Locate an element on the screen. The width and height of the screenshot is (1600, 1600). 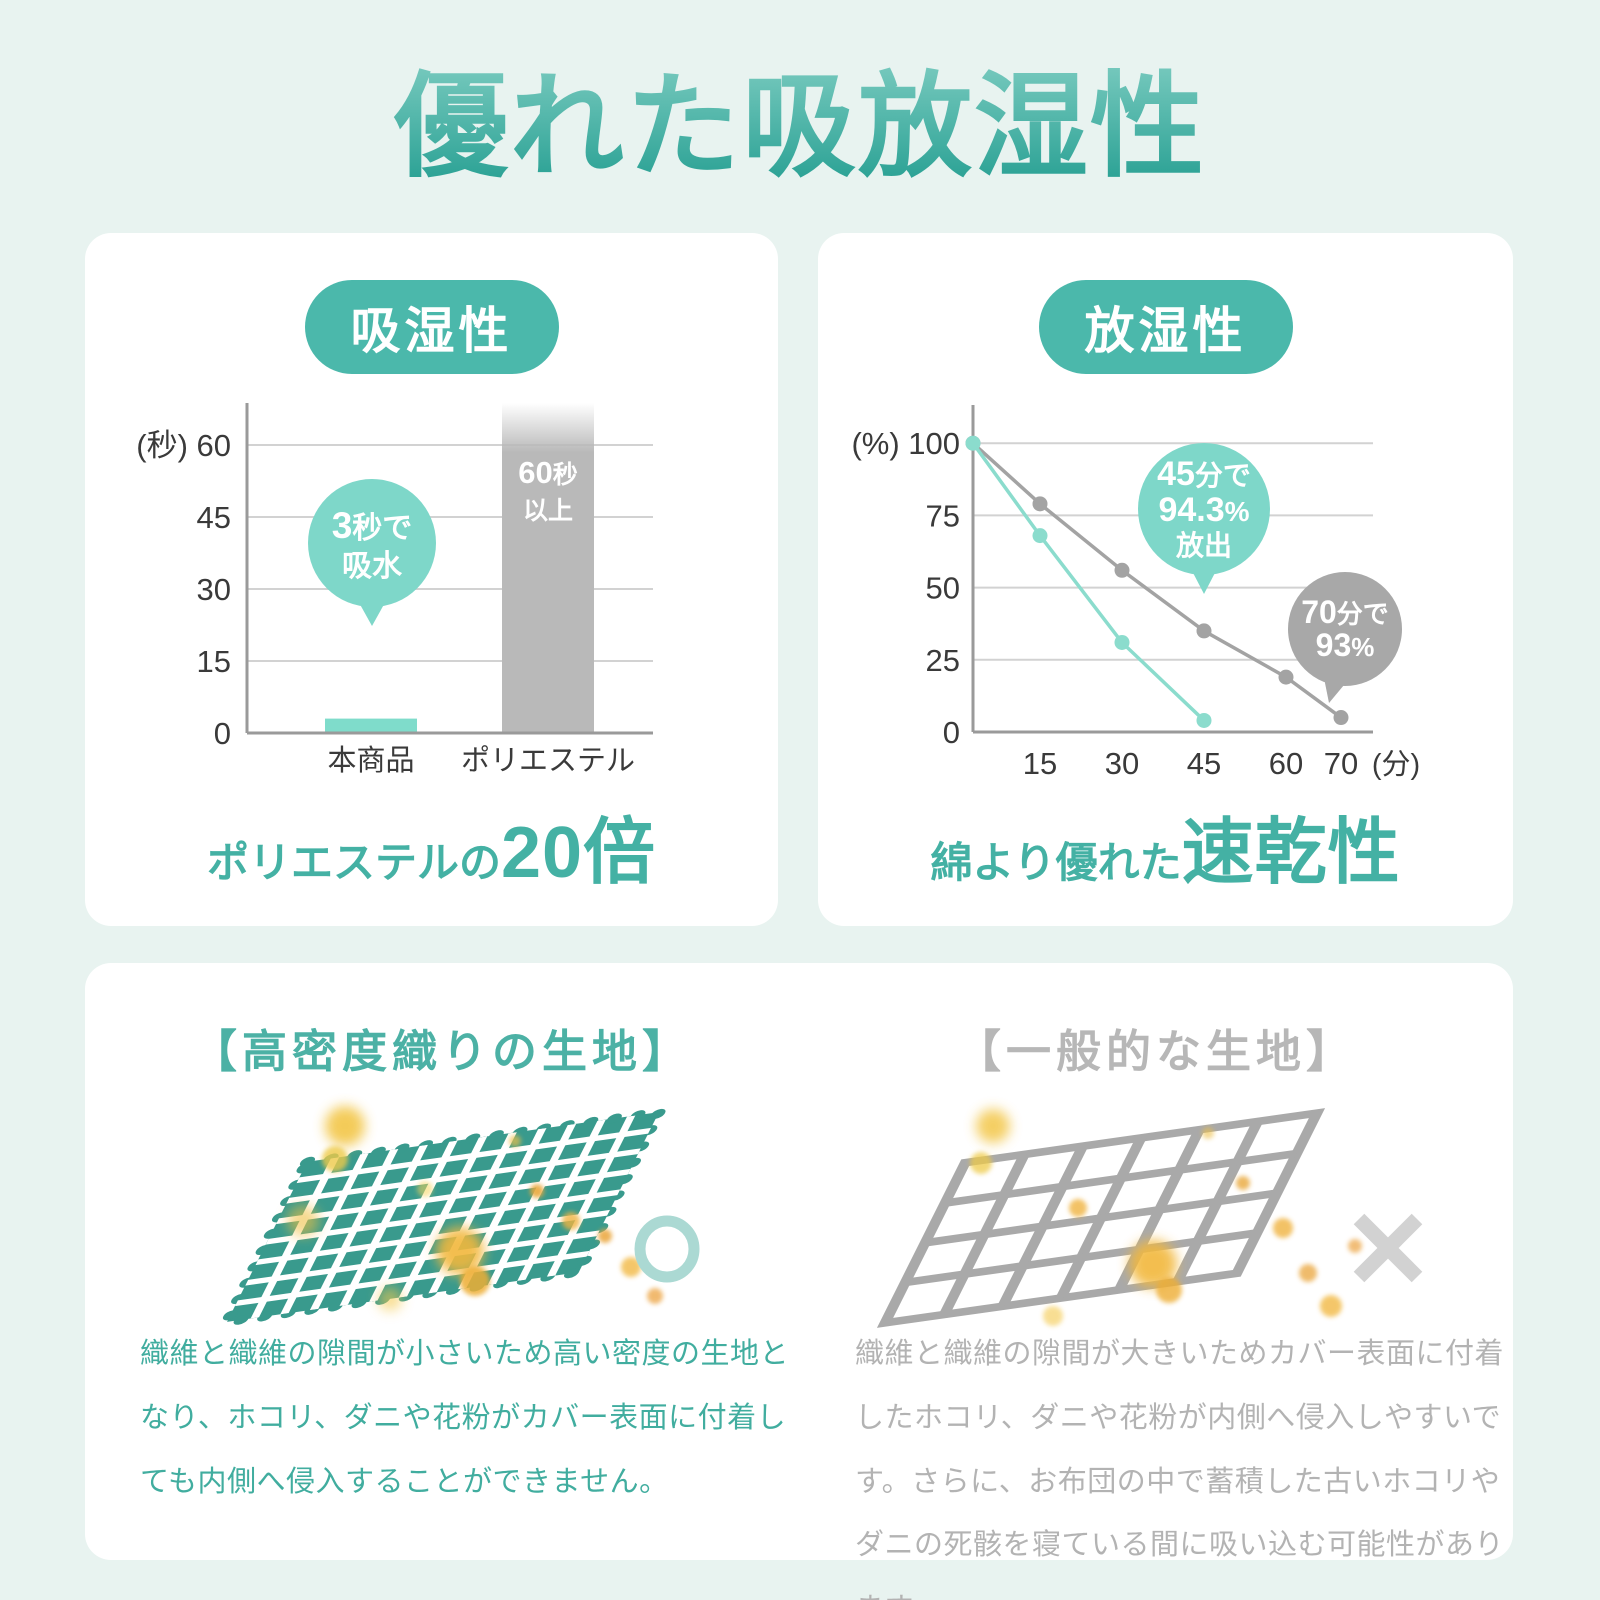
dense-fabric-illustration is located at coordinates (443, 1217).